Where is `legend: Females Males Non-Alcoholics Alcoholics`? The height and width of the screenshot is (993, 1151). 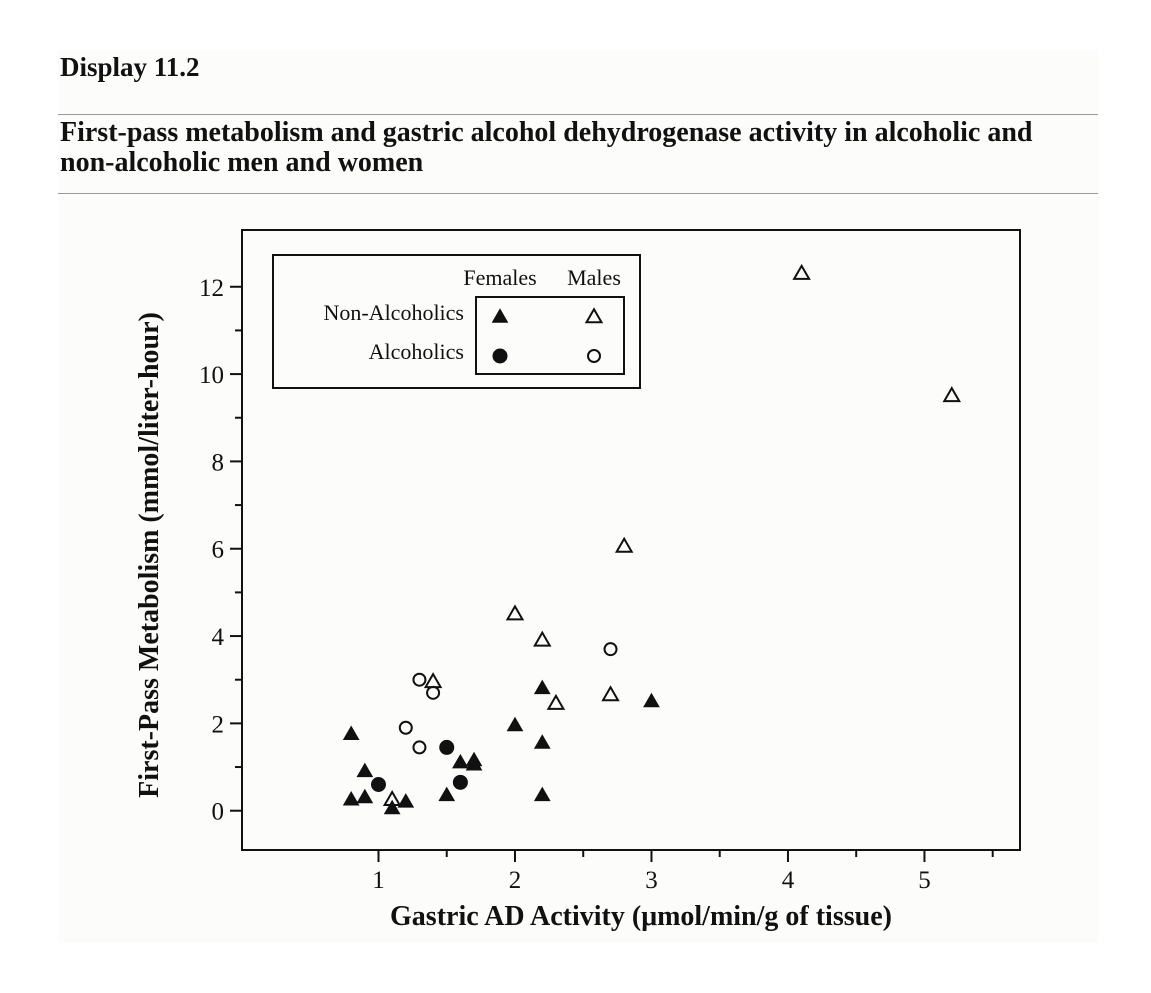
legend: Females Males Non-Alcoholics Alcoholics is located at coordinates (456, 321).